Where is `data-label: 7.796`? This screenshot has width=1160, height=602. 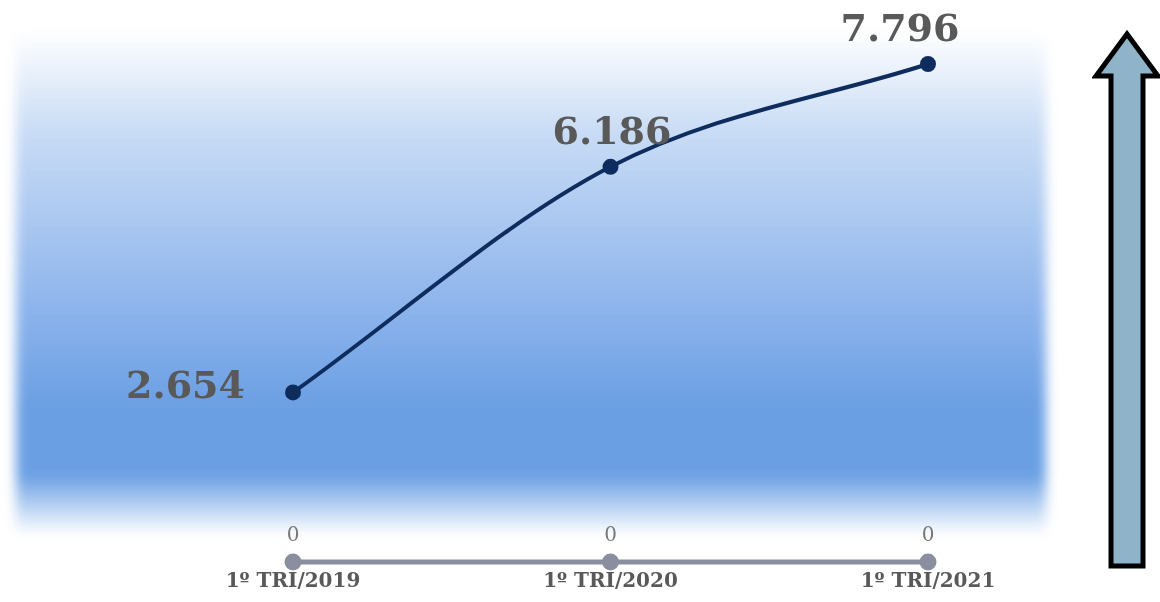 data-label: 7.796 is located at coordinates (900, 27).